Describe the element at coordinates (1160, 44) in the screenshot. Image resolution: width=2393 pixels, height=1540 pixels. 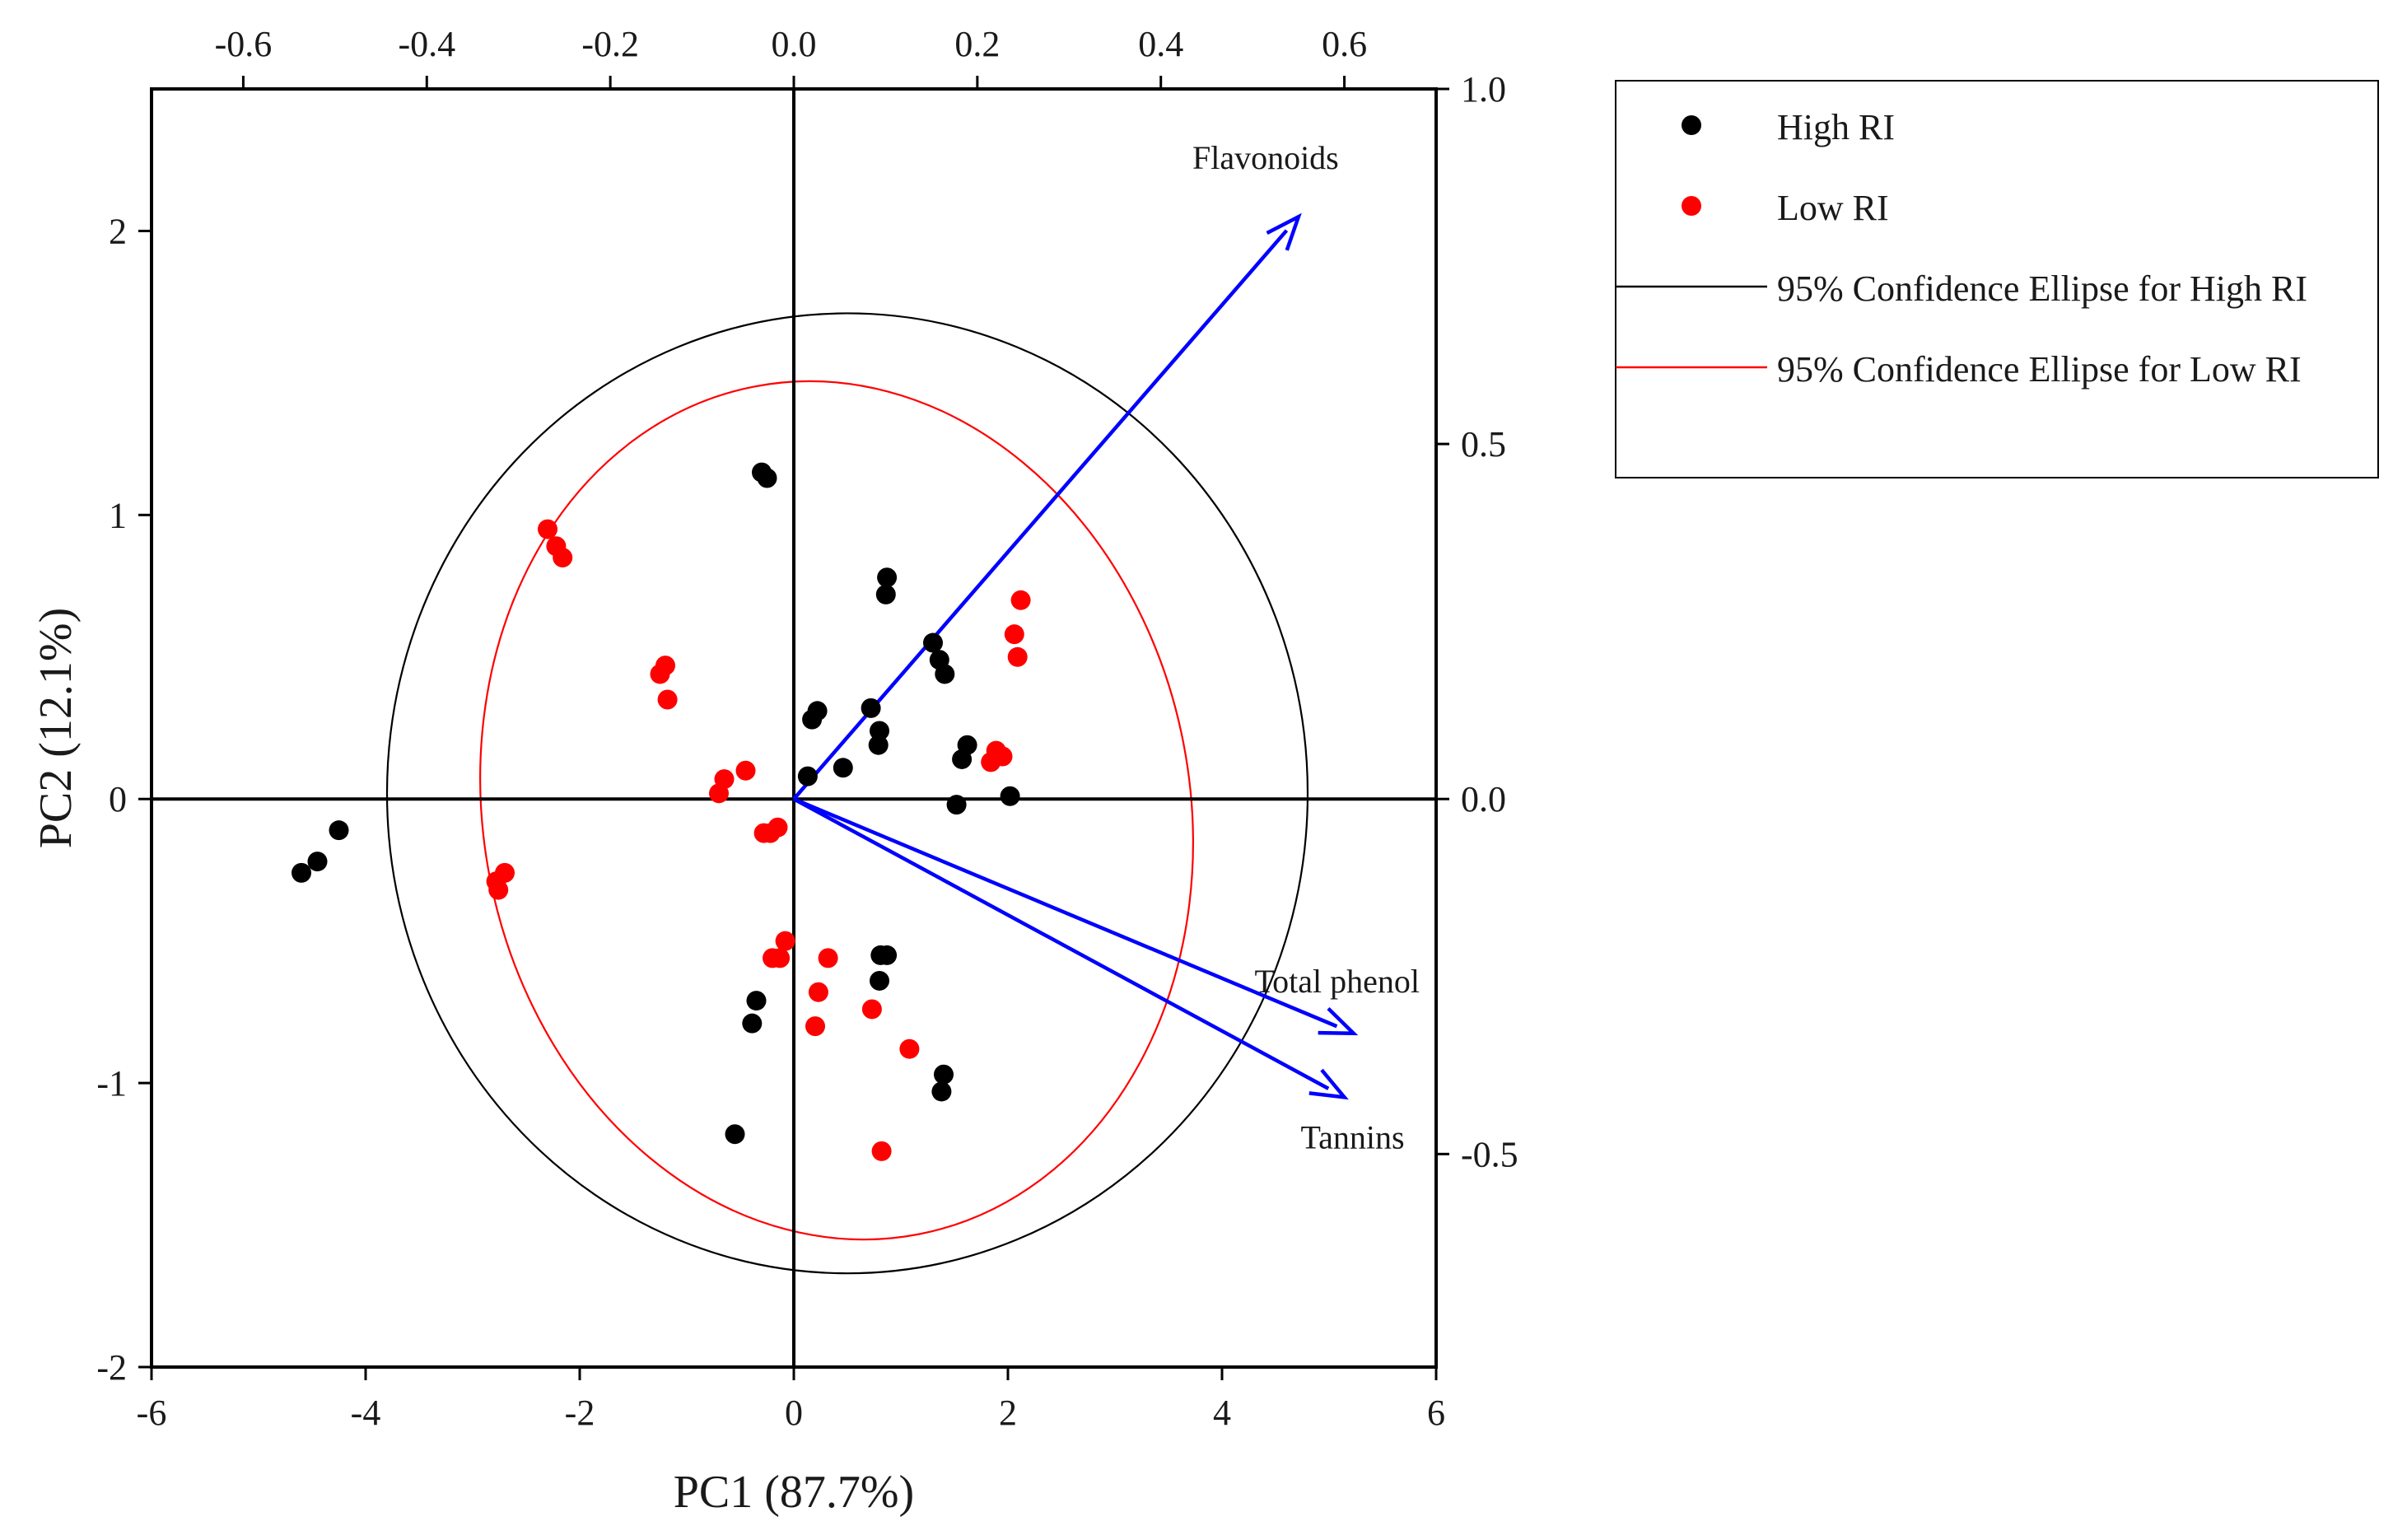
I see `top-tick-label: 0.4` at that location.